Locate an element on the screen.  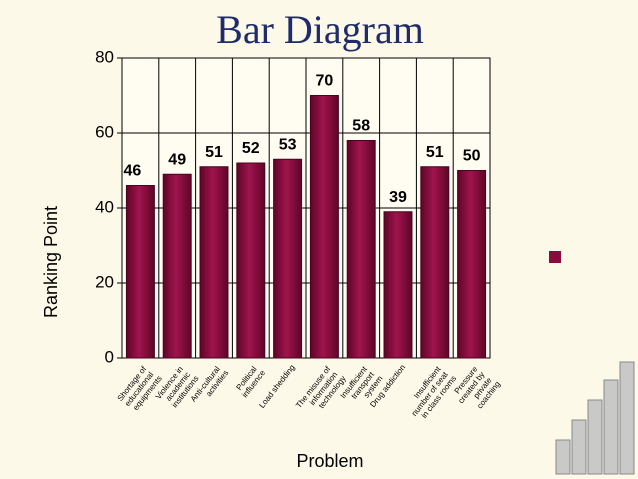
value-label: 58 is located at coordinates (361, 126).